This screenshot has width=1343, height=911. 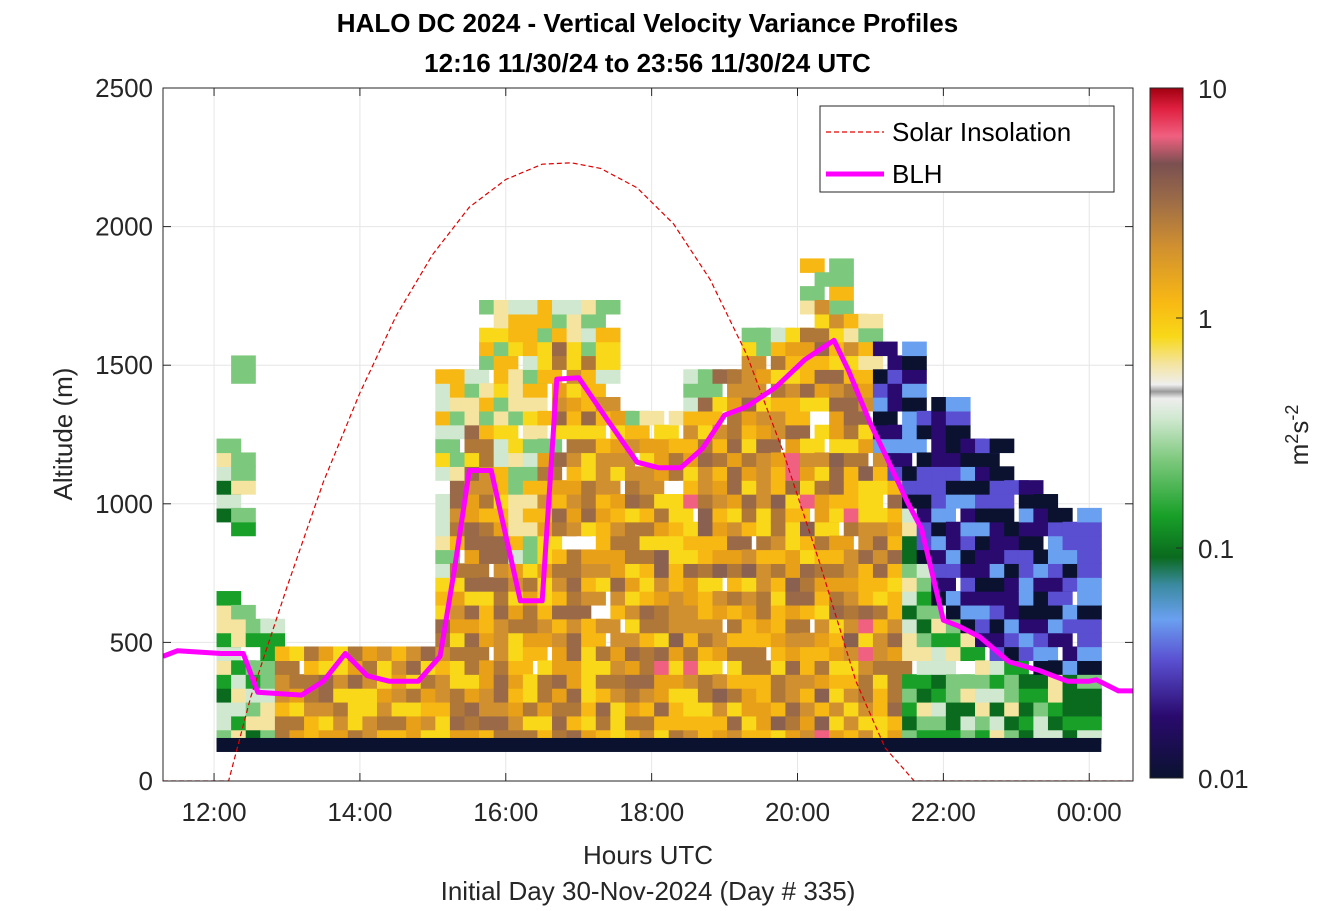 I want to click on legend: Solar Insolation BLH, so click(x=967, y=149).